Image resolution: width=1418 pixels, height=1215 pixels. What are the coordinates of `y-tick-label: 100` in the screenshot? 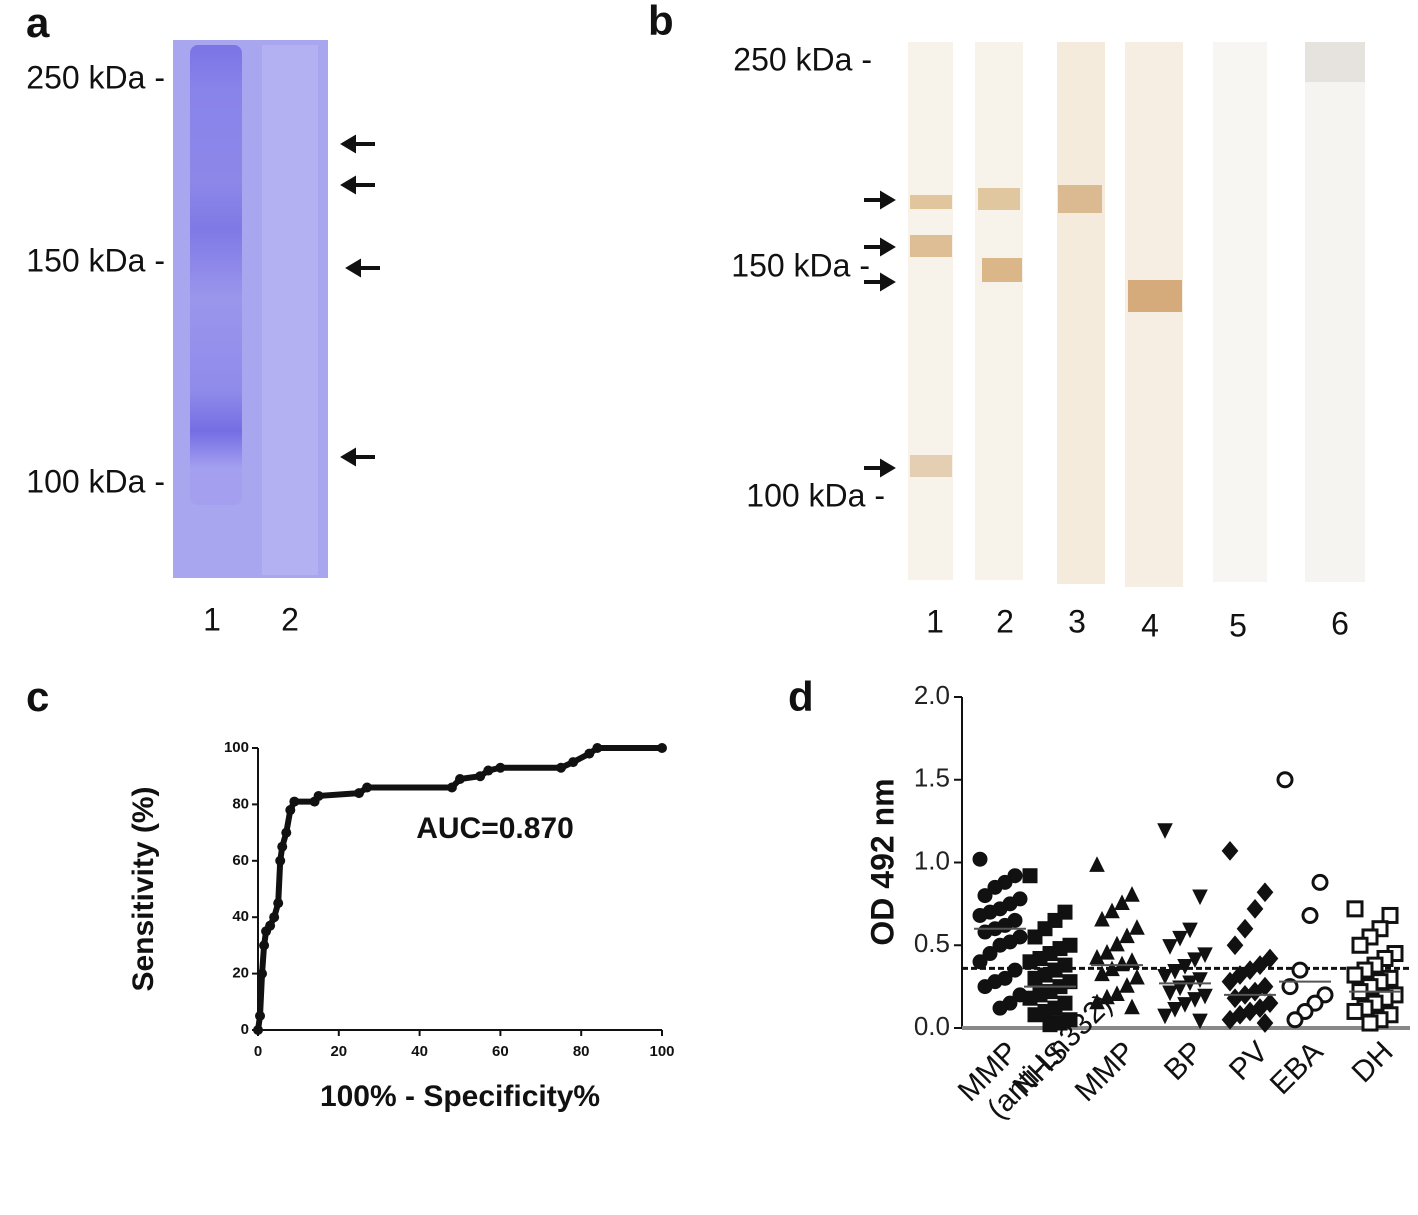 It's located at (236, 747).